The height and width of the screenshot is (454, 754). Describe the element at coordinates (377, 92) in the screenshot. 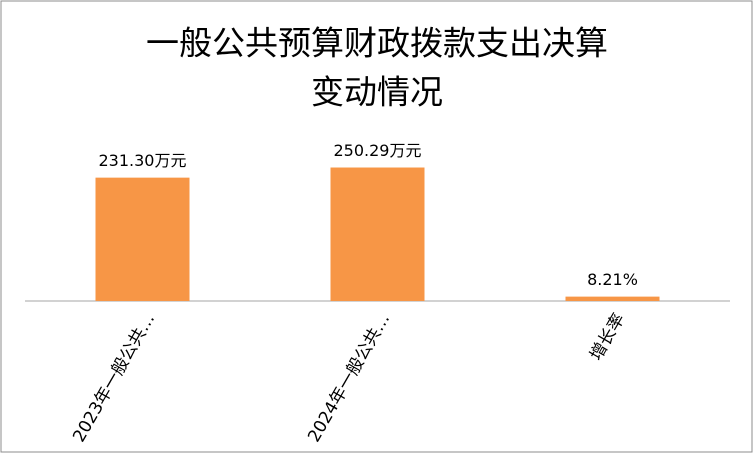

I see `chart-title: 变动情况` at that location.